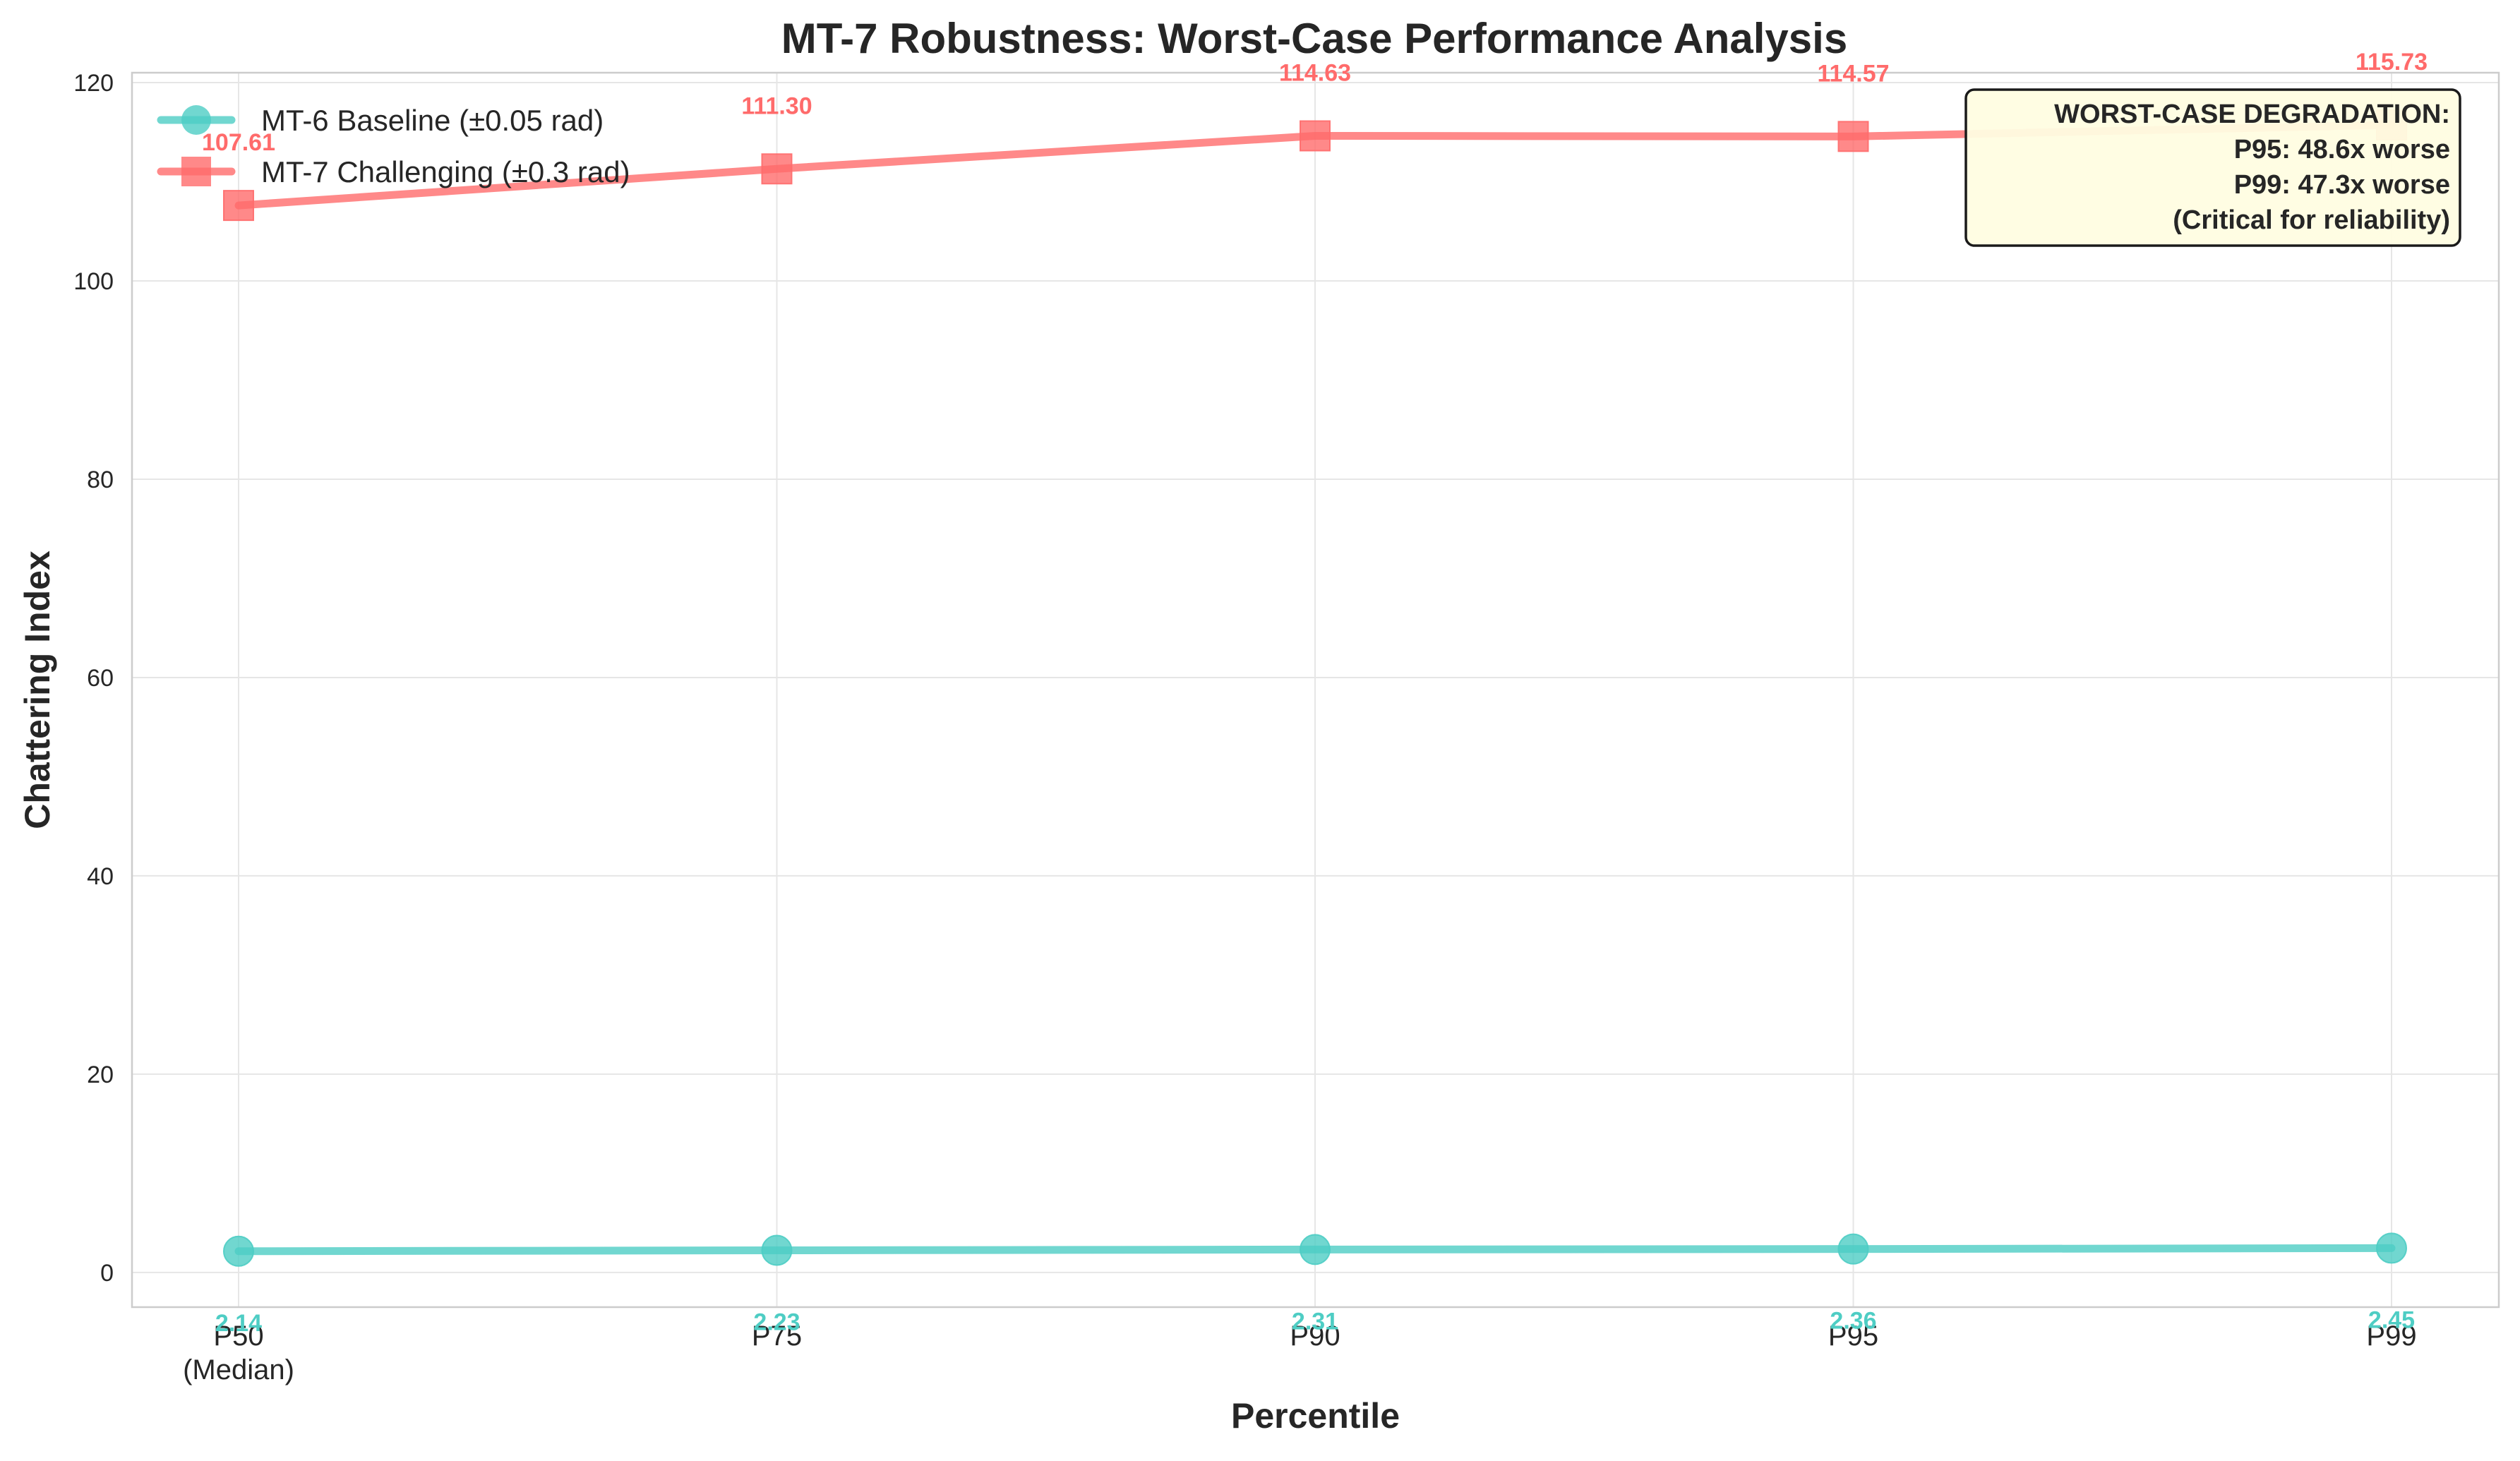 The width and height of the screenshot is (2520, 1461). Describe the element at coordinates (94, 281) in the screenshot. I see `y-tick-label: 100` at that location.